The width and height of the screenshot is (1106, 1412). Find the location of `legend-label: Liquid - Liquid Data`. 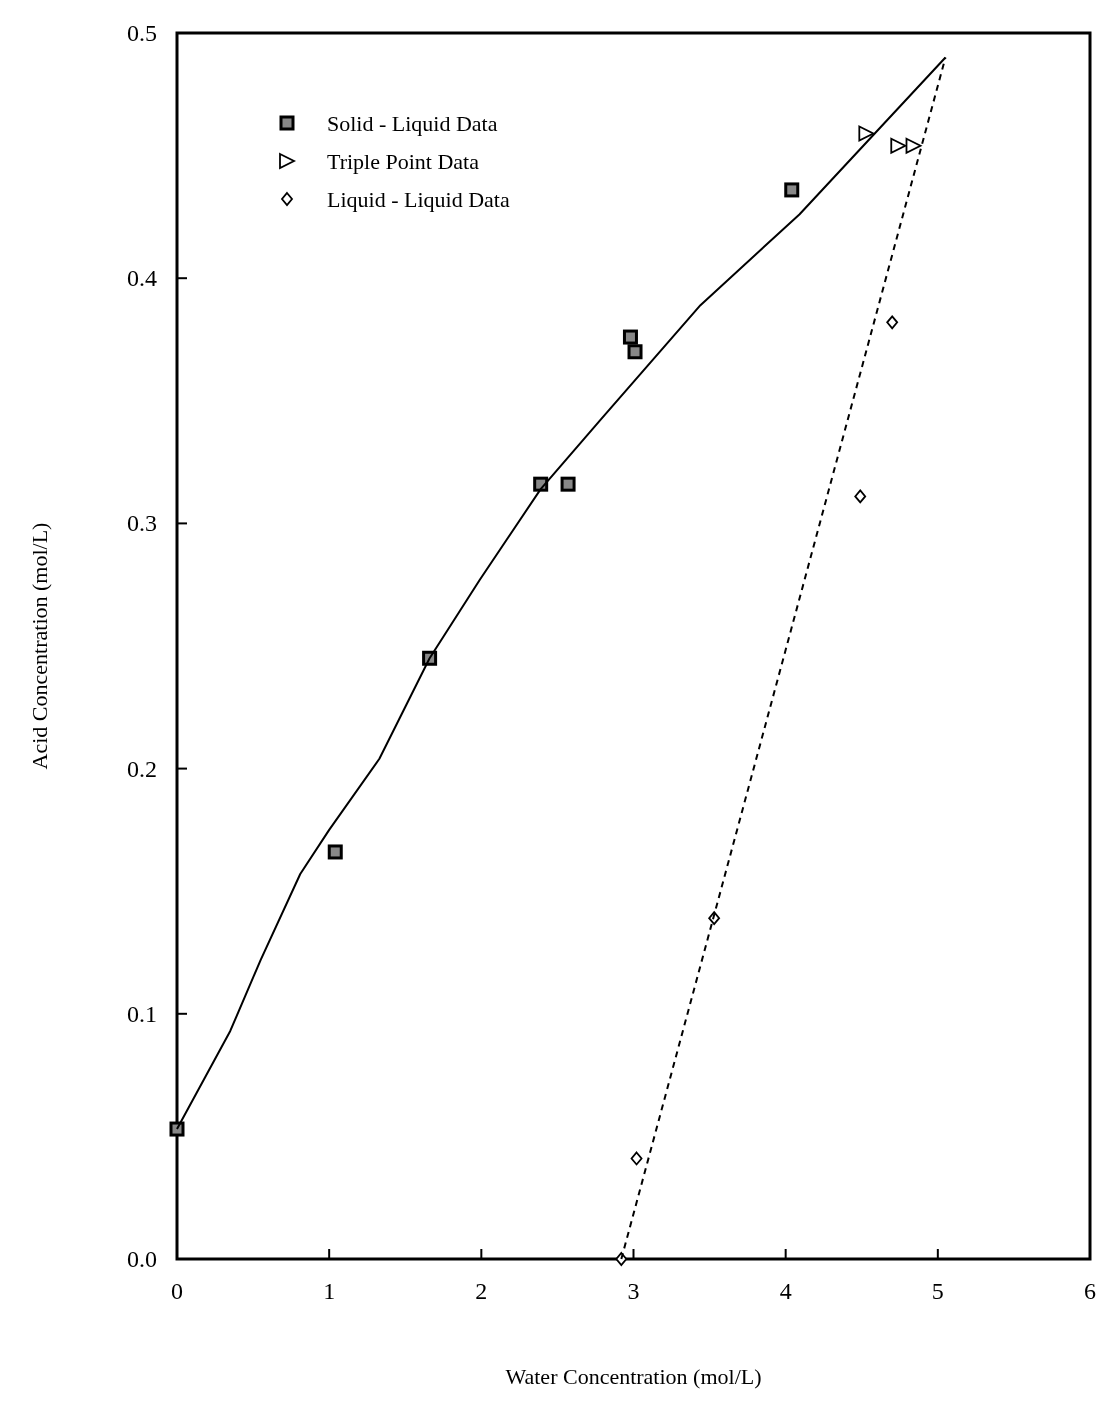

legend-label: Liquid - Liquid Data is located at coordinates (418, 199).